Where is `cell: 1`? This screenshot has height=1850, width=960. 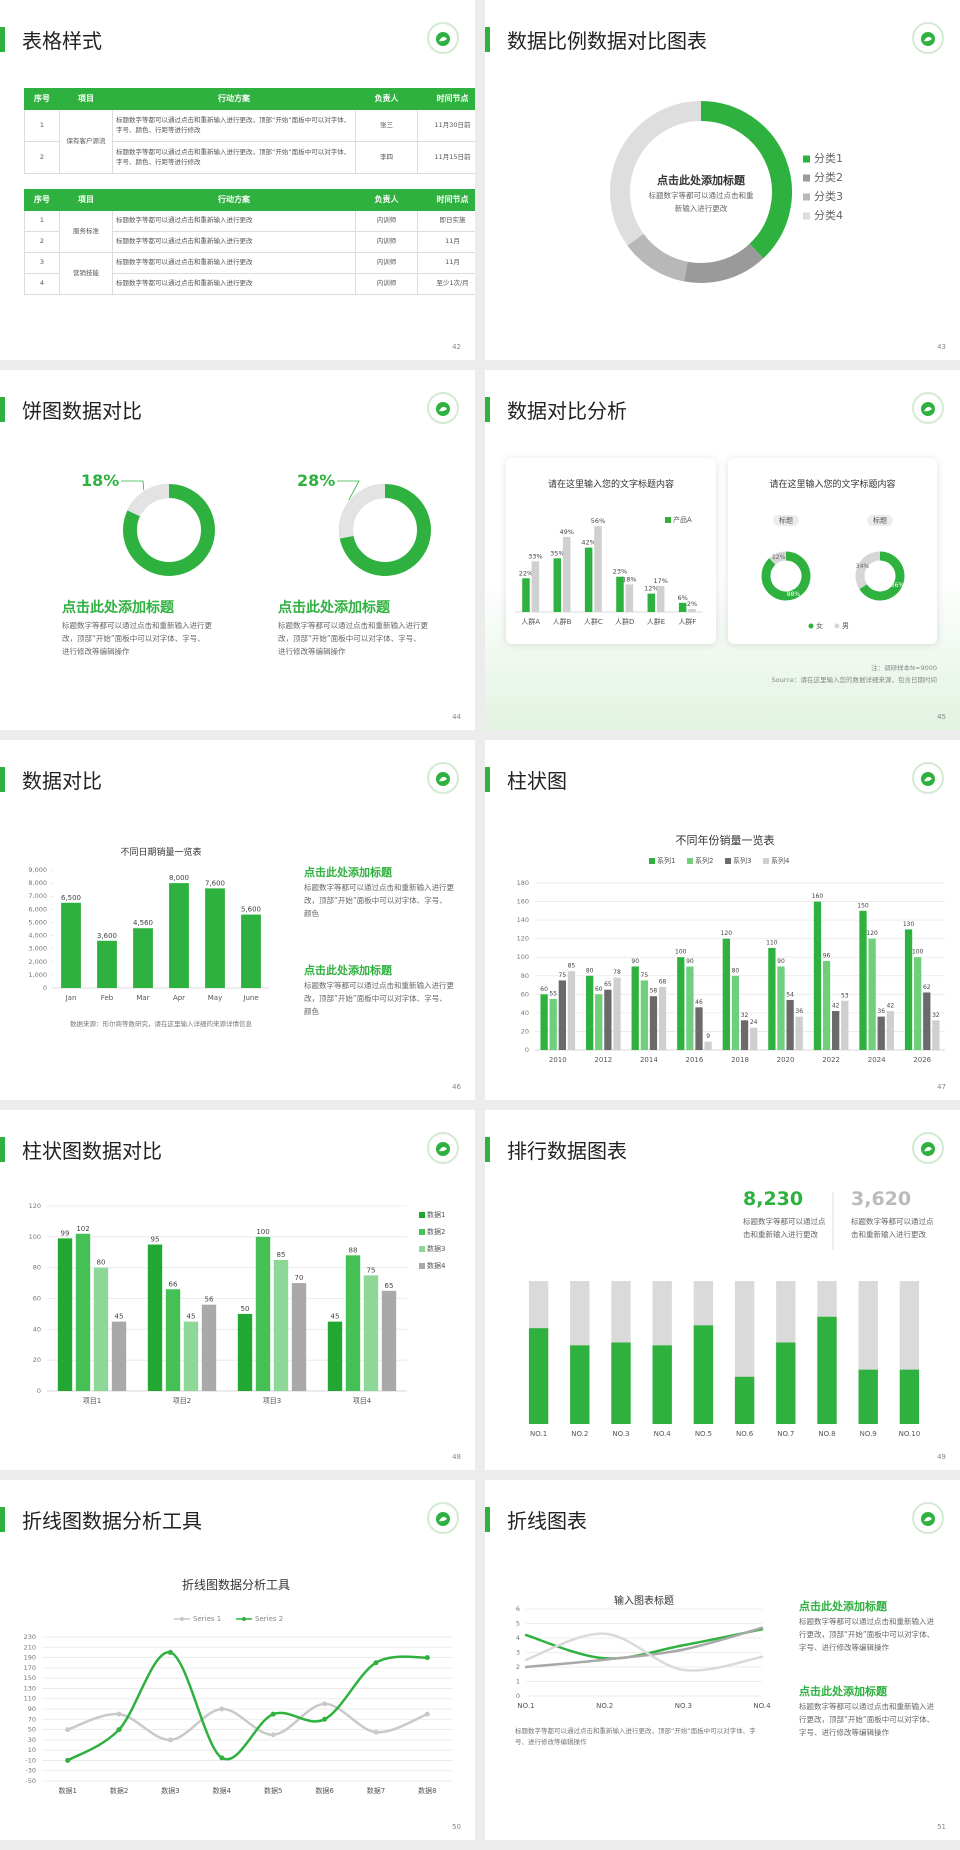
cell: 1 is located at coordinates (42, 221).